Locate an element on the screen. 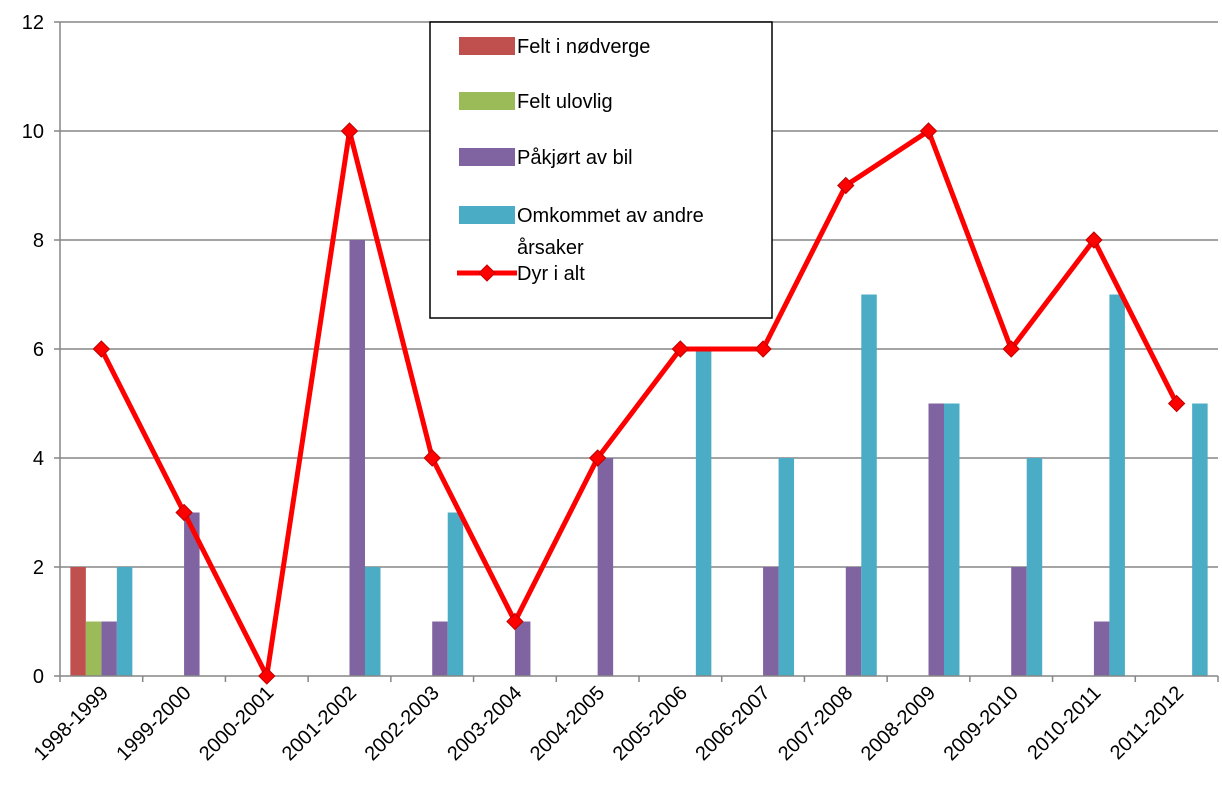 The height and width of the screenshot is (794, 1222). y-tick-label: 6 is located at coordinates (38, 350).